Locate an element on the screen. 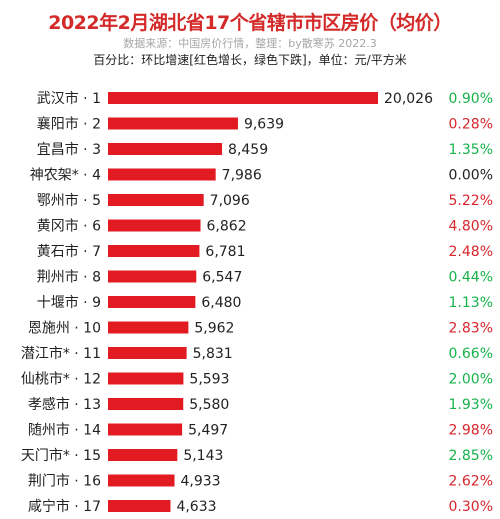  value-label: 7,096 is located at coordinates (230, 201).